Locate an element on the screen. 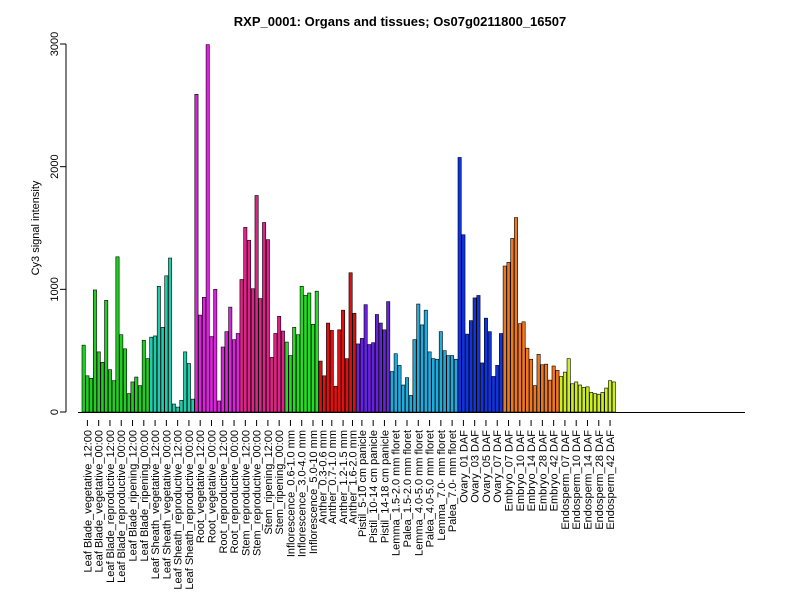  x-tick-label: Ovary_03 DAF is located at coordinates (476, 466).